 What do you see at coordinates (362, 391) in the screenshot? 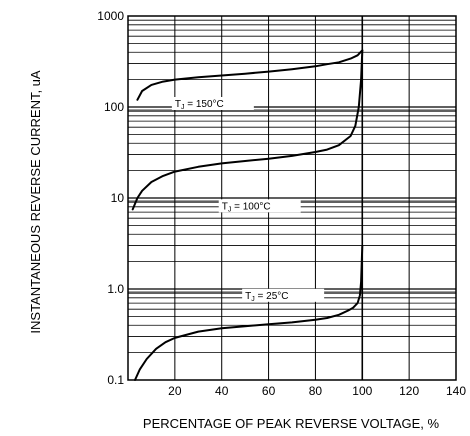
I see `x-tick-label: 100` at bounding box center [362, 391].